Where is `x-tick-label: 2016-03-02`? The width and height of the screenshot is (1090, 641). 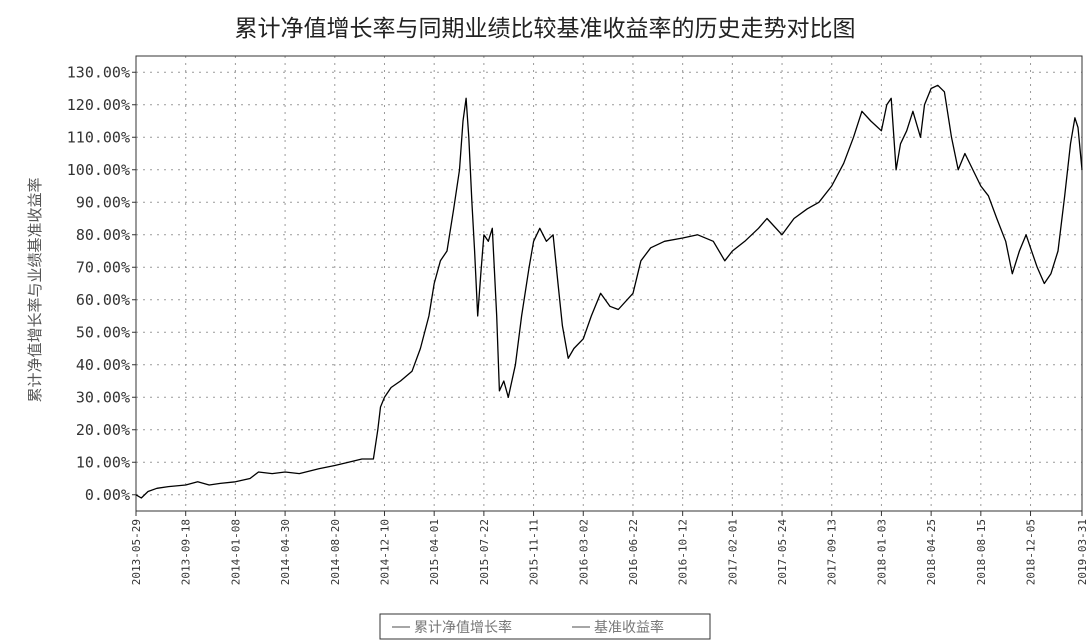 x-tick-label: 2016-03-02 is located at coordinates (583, 552).